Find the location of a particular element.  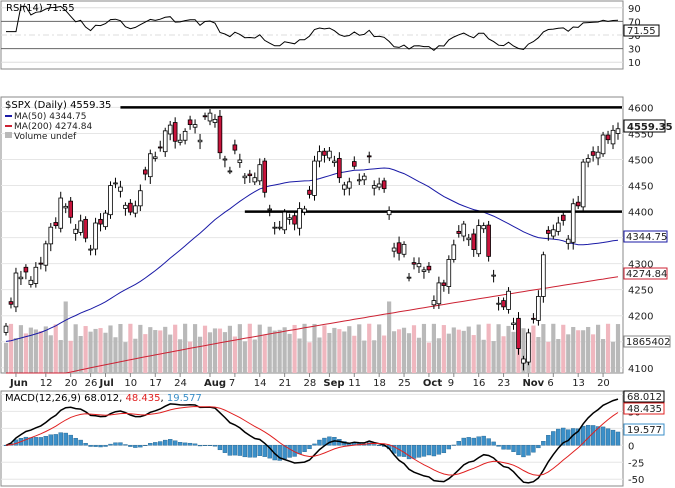

x-tick-label: 20 is located at coordinates (71, 383).